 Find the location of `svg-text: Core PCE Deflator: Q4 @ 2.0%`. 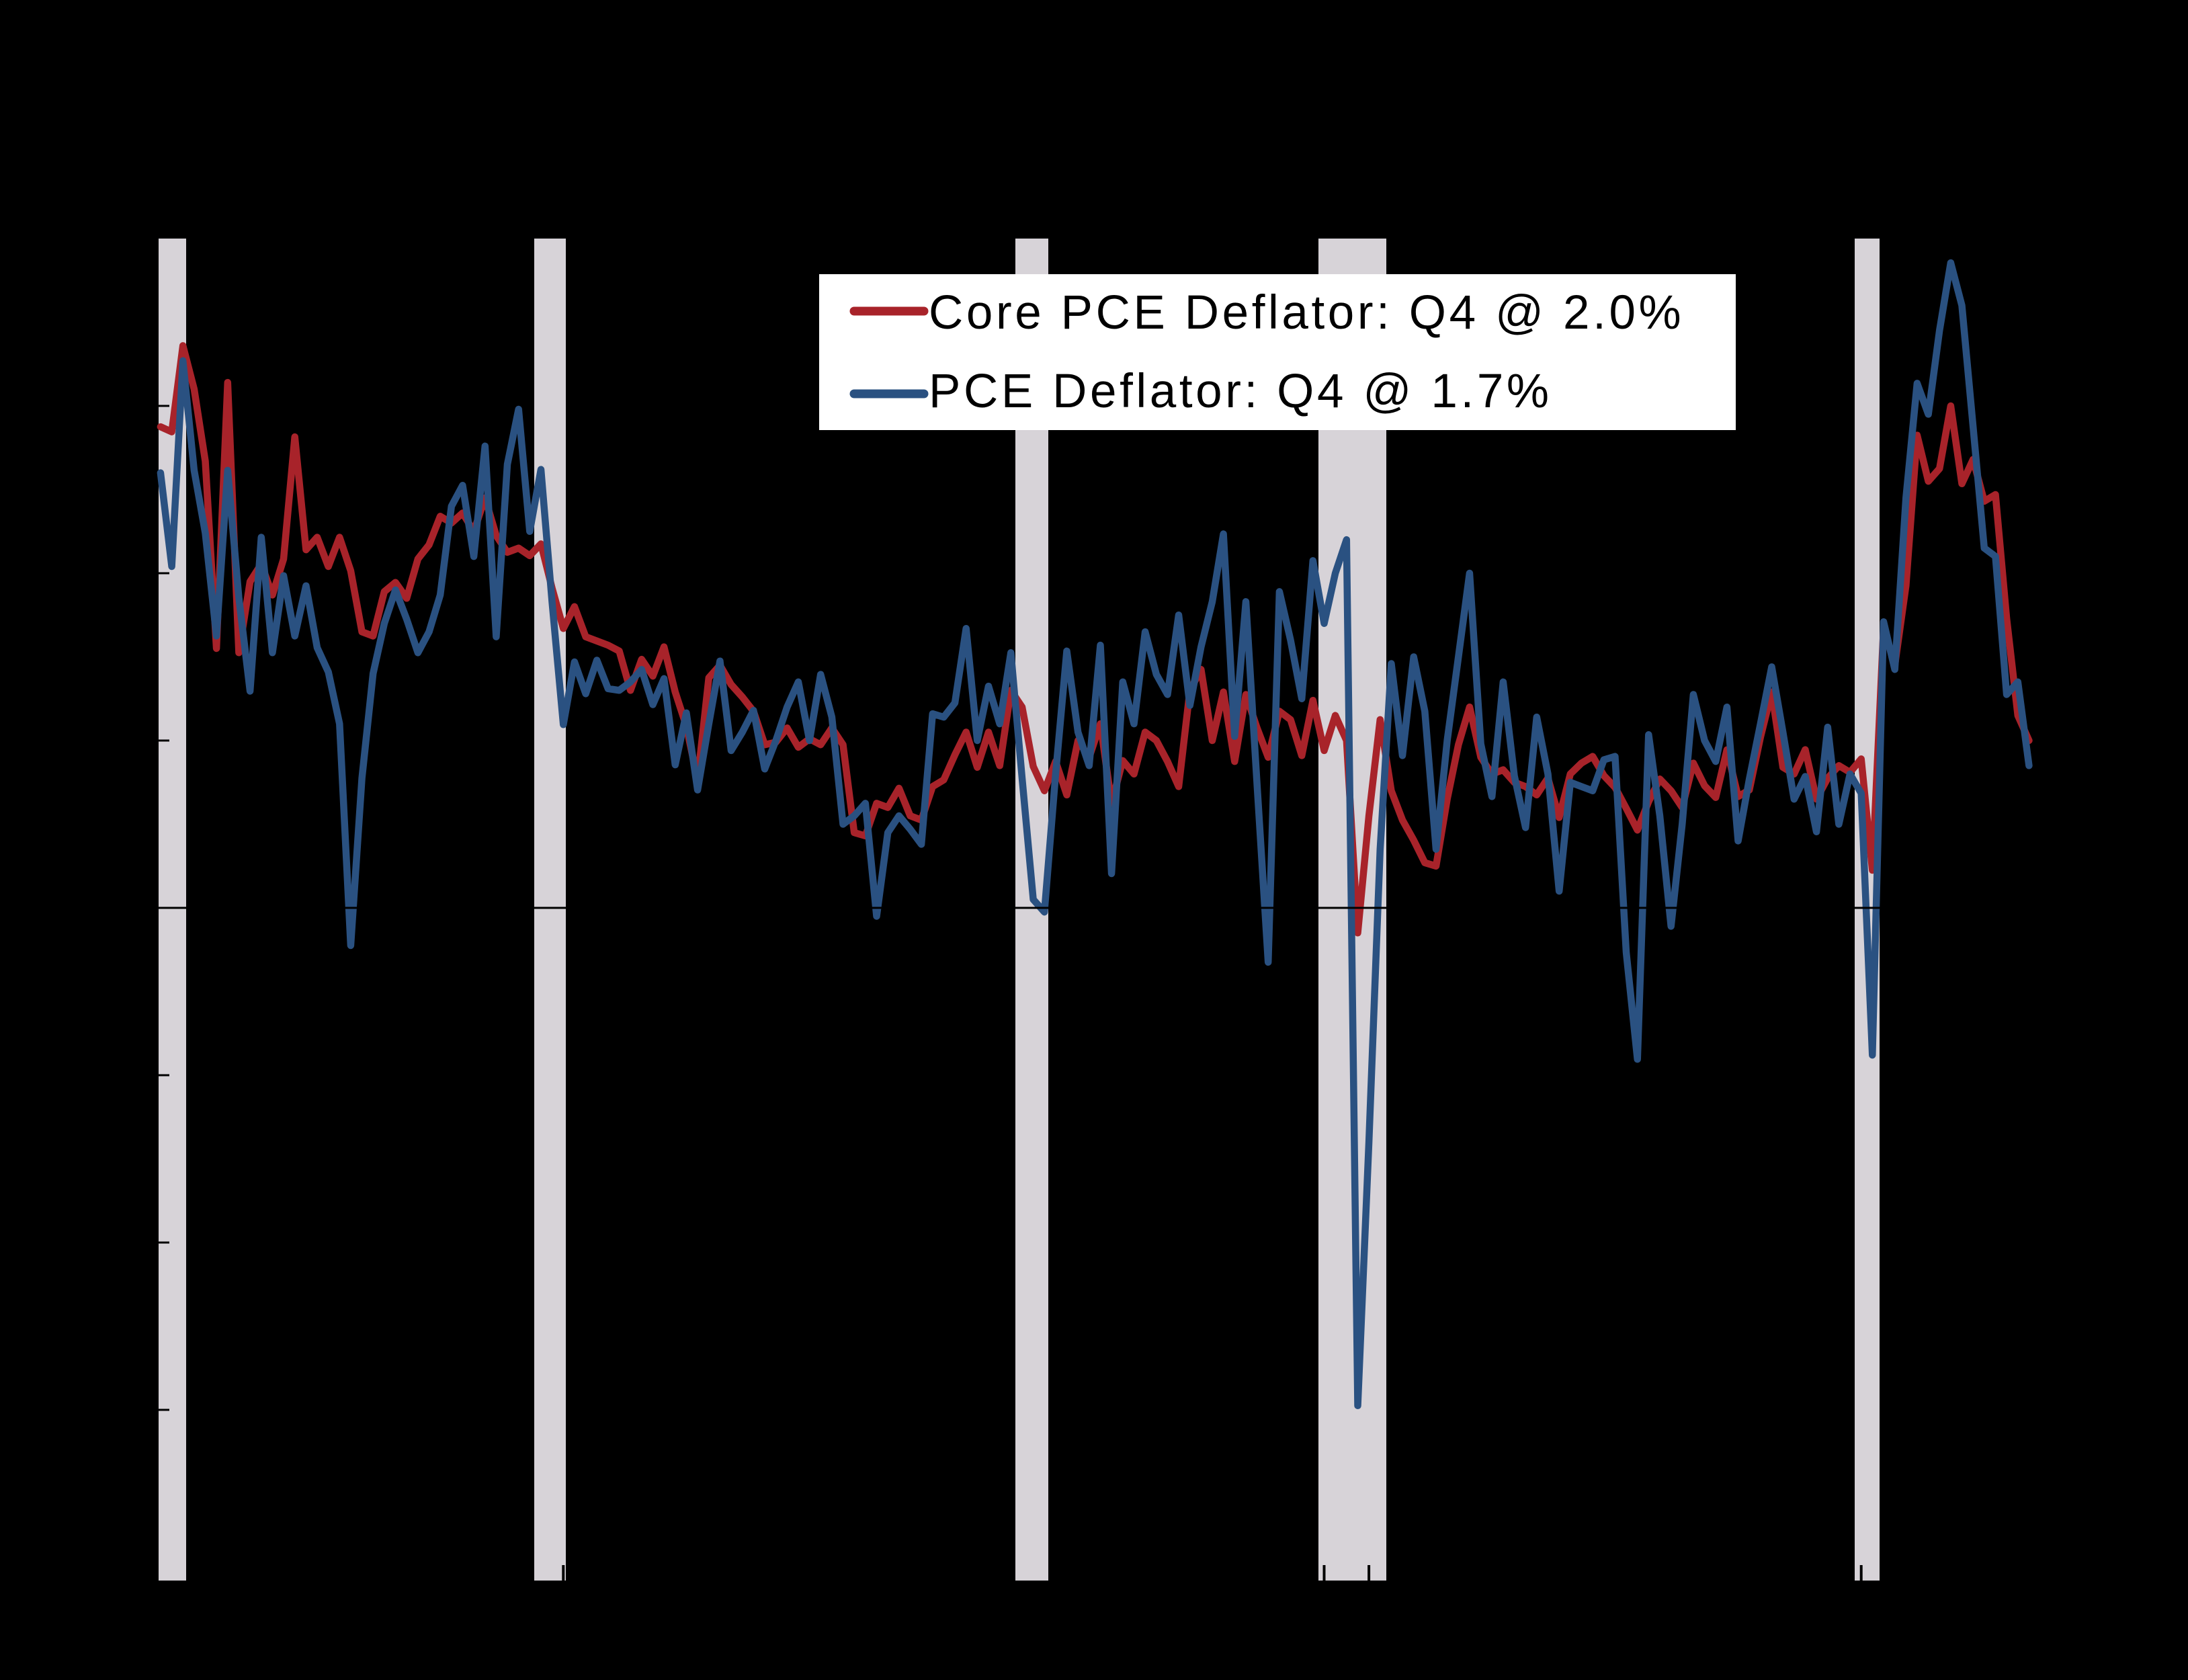

svg-text: Core PCE Deflator: Q4 @ 2.0% is located at coordinates (1306, 313).